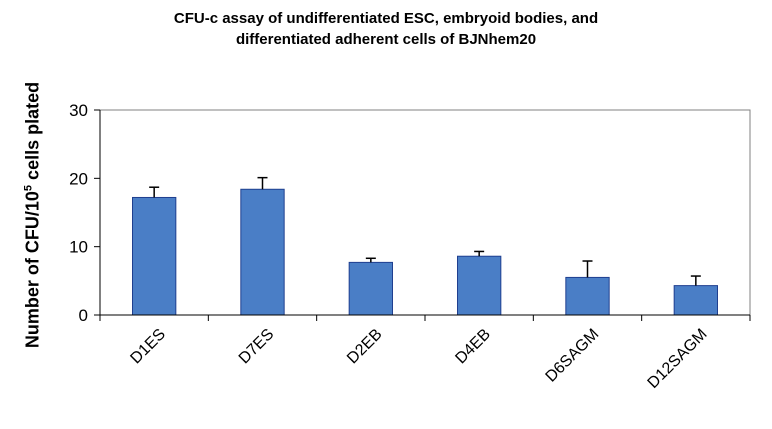  What do you see at coordinates (678, 359) in the screenshot?
I see `x-tick-label: D12SAGM` at bounding box center [678, 359].